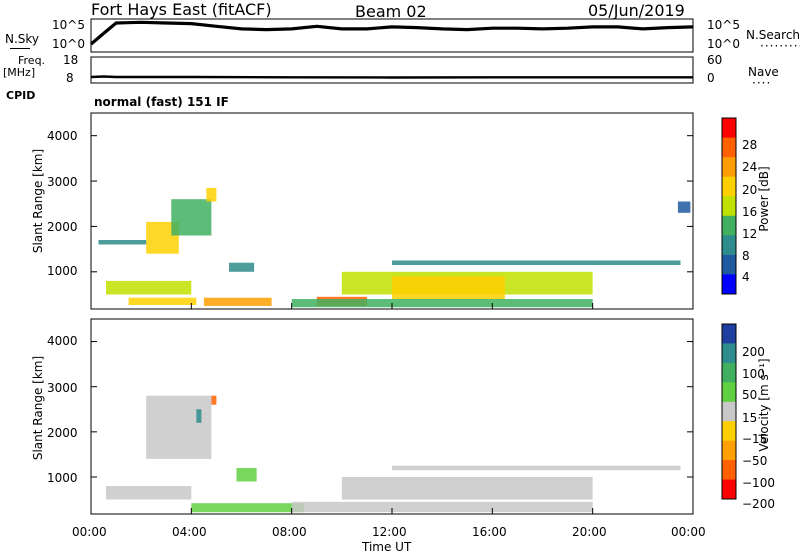 This screenshot has height=554, width=800. What do you see at coordinates (62, 136) in the screenshot?
I see `power-ytick: 4000` at bounding box center [62, 136].